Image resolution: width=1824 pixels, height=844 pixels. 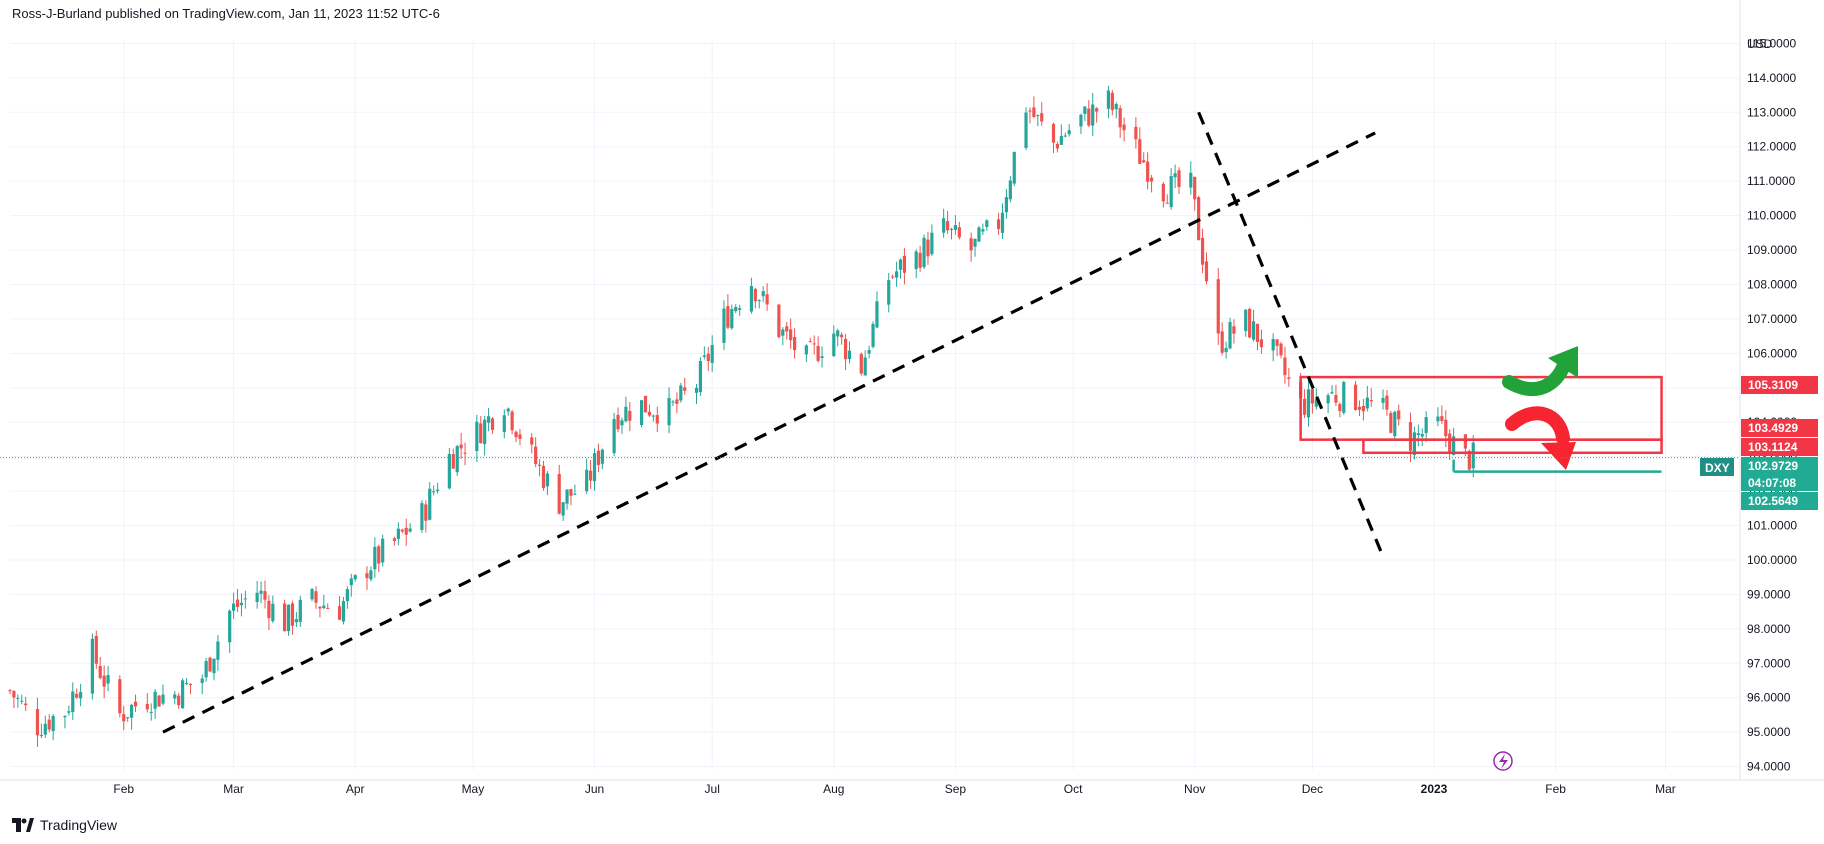 I want to click on currency-label: USD, so click(x=1760, y=44).